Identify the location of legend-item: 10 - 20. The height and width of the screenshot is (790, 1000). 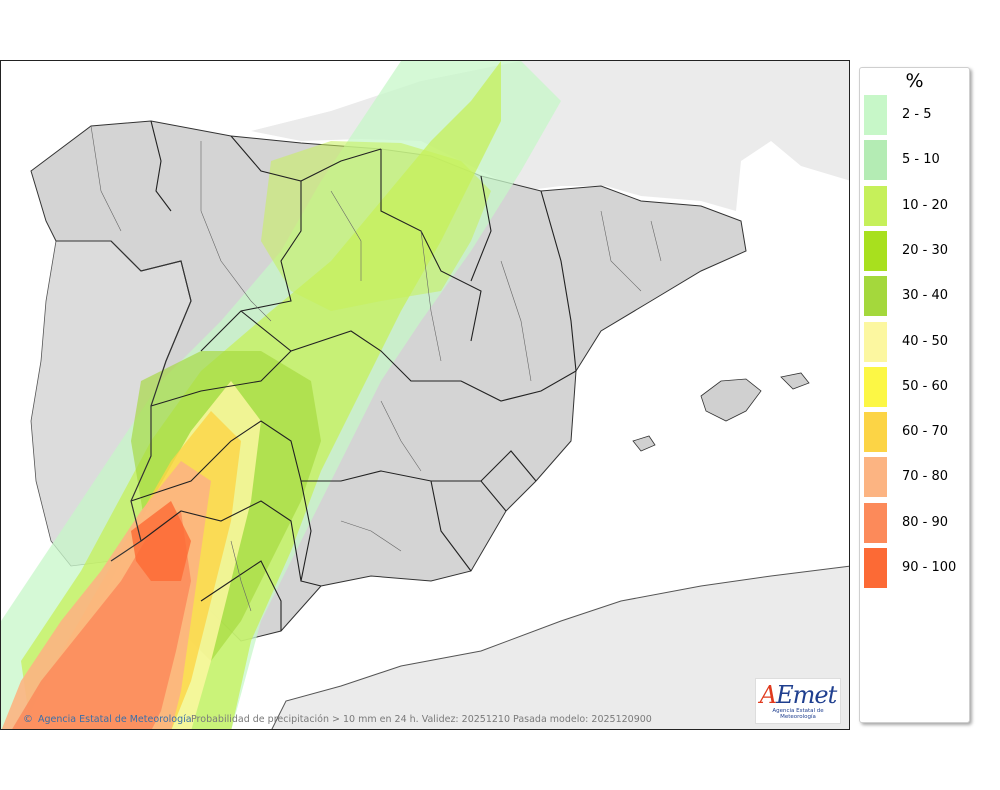
(916, 205).